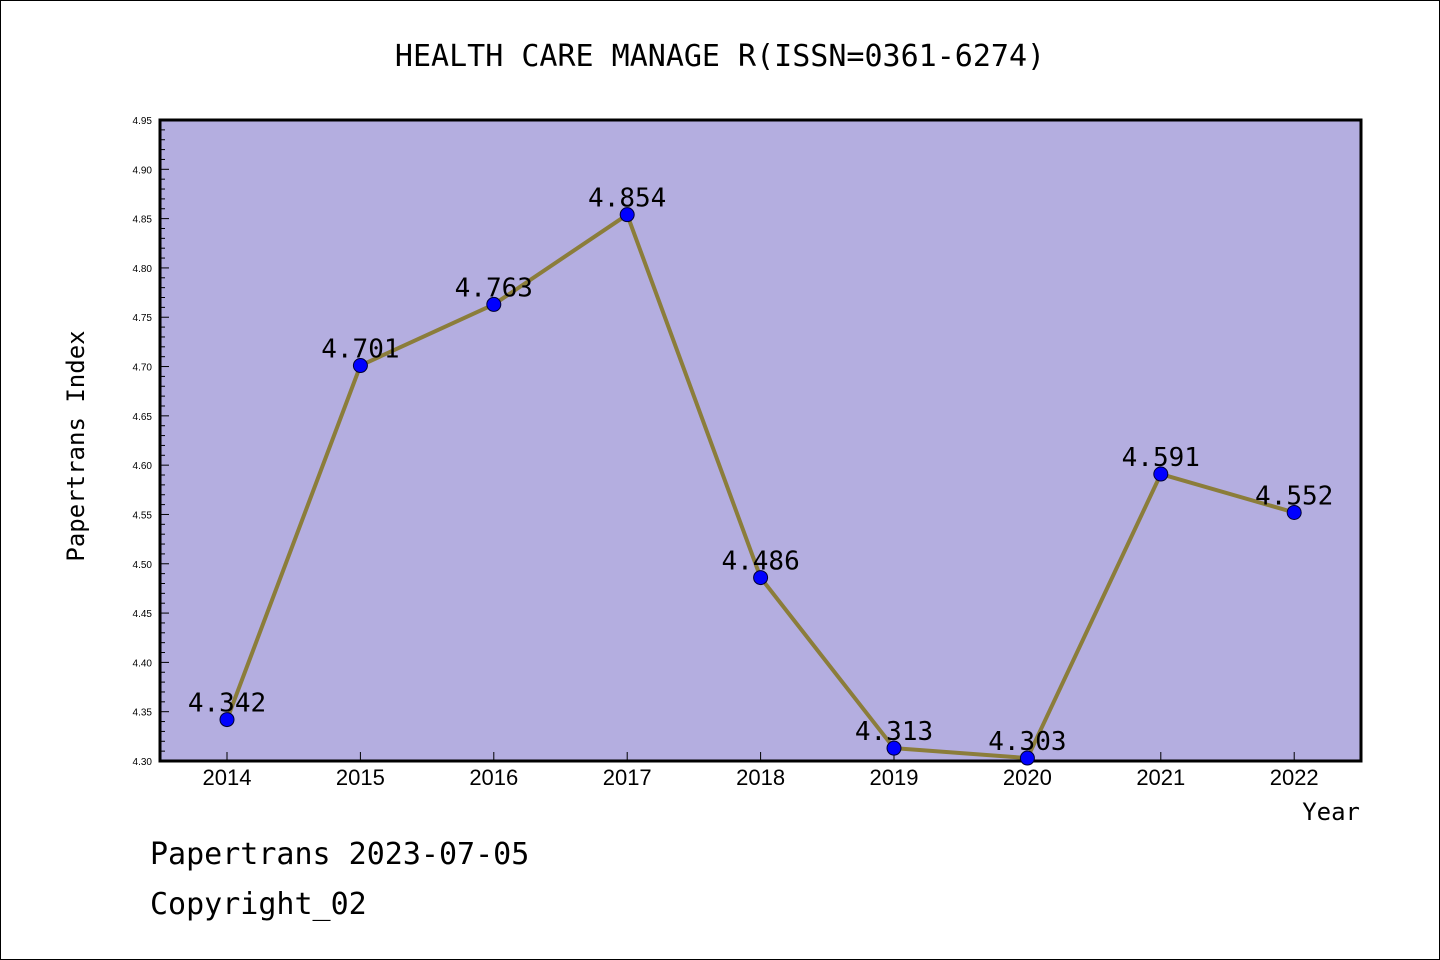 The height and width of the screenshot is (960, 1440). What do you see at coordinates (143, 515) in the screenshot?
I see `y-tick-label: 4.55` at bounding box center [143, 515].